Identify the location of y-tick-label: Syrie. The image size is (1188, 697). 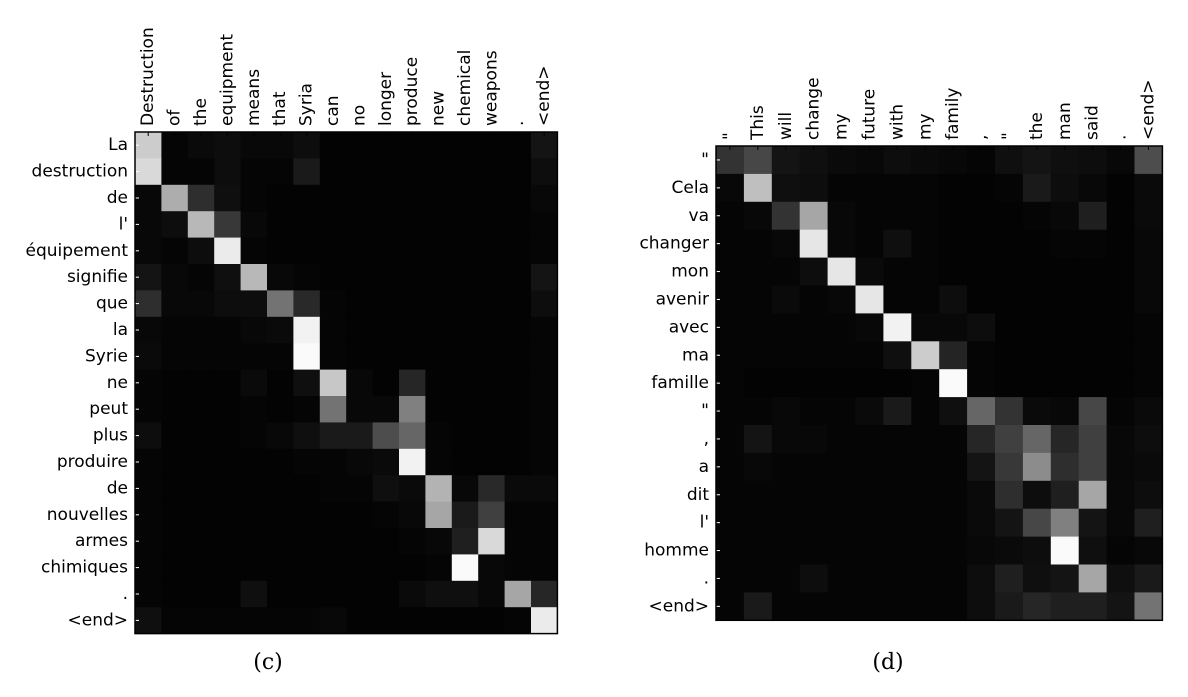
(106, 356).